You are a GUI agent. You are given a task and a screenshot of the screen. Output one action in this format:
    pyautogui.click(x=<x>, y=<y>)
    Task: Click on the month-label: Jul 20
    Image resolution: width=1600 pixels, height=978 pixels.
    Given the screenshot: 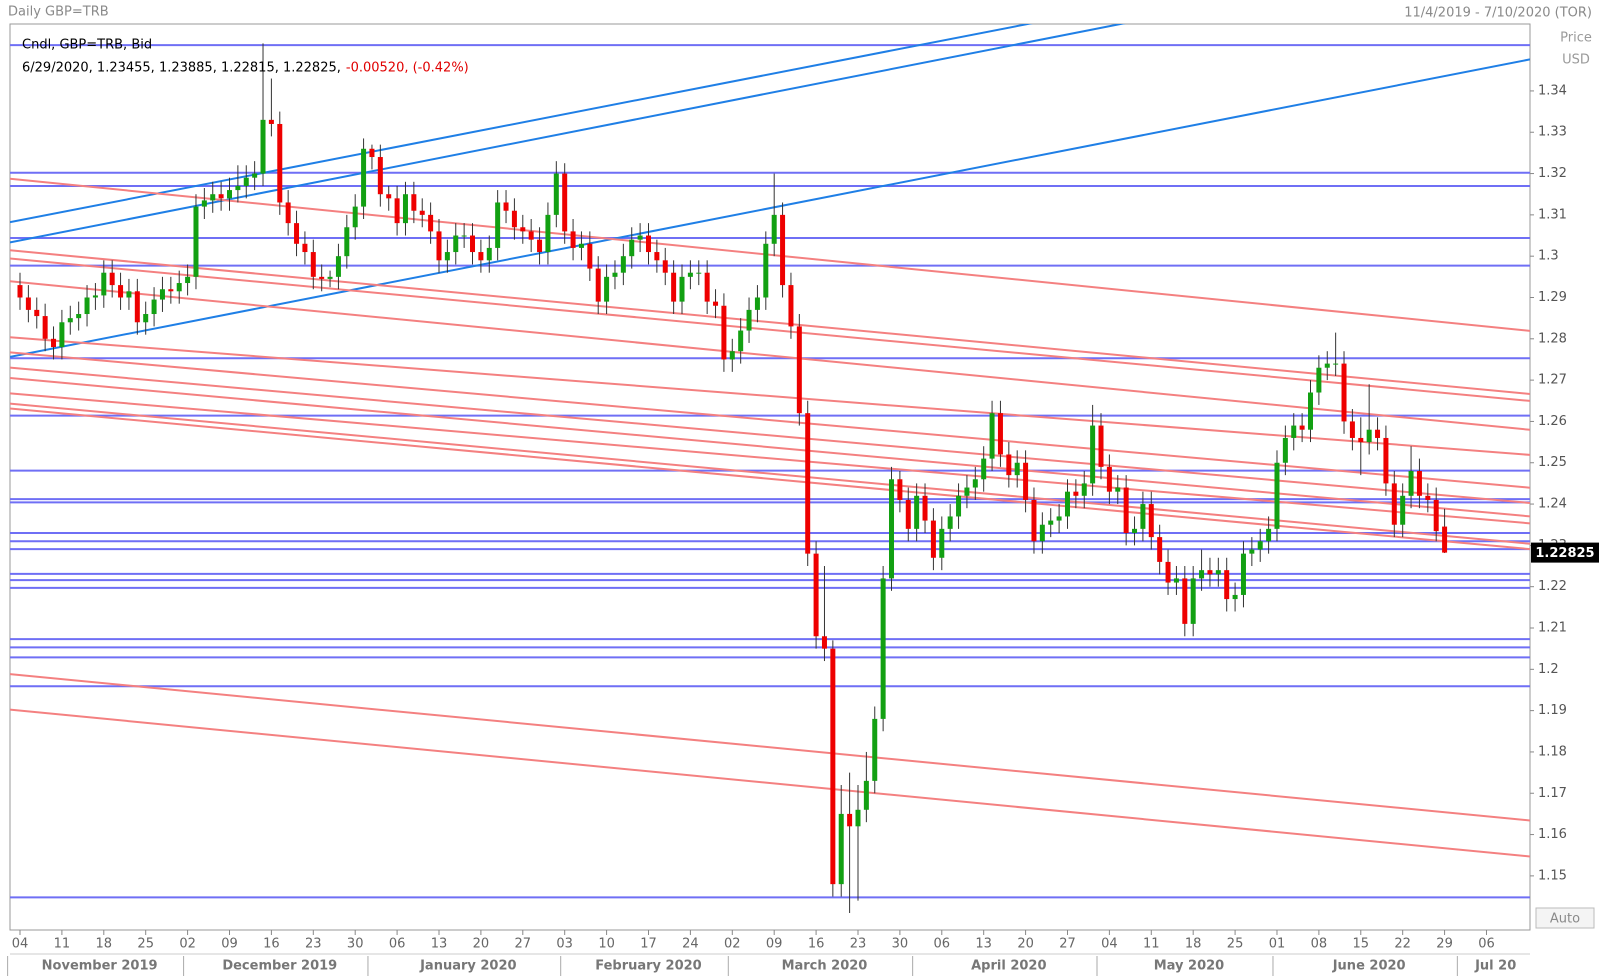 What is the action you would take?
    pyautogui.click(x=1495, y=966)
    